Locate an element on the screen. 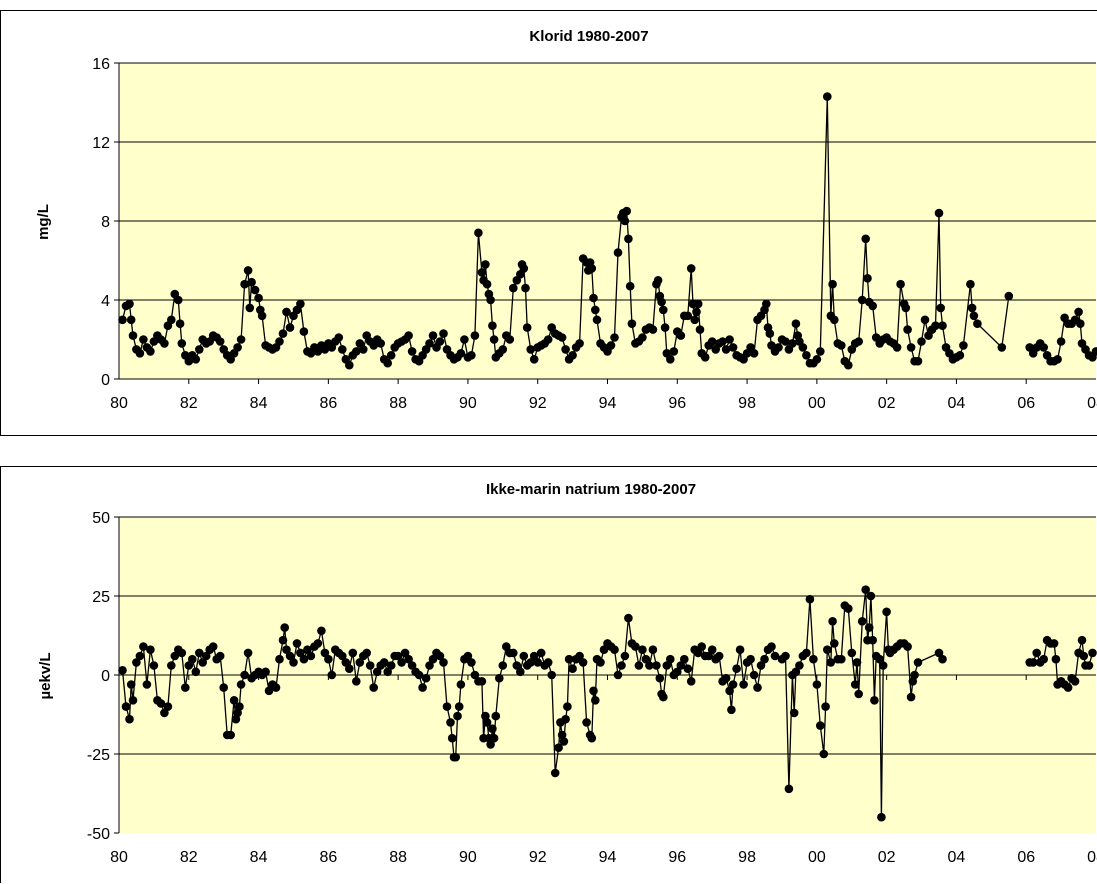 The image size is (1097, 884). x-tick-label: 04 is located at coordinates (957, 403).